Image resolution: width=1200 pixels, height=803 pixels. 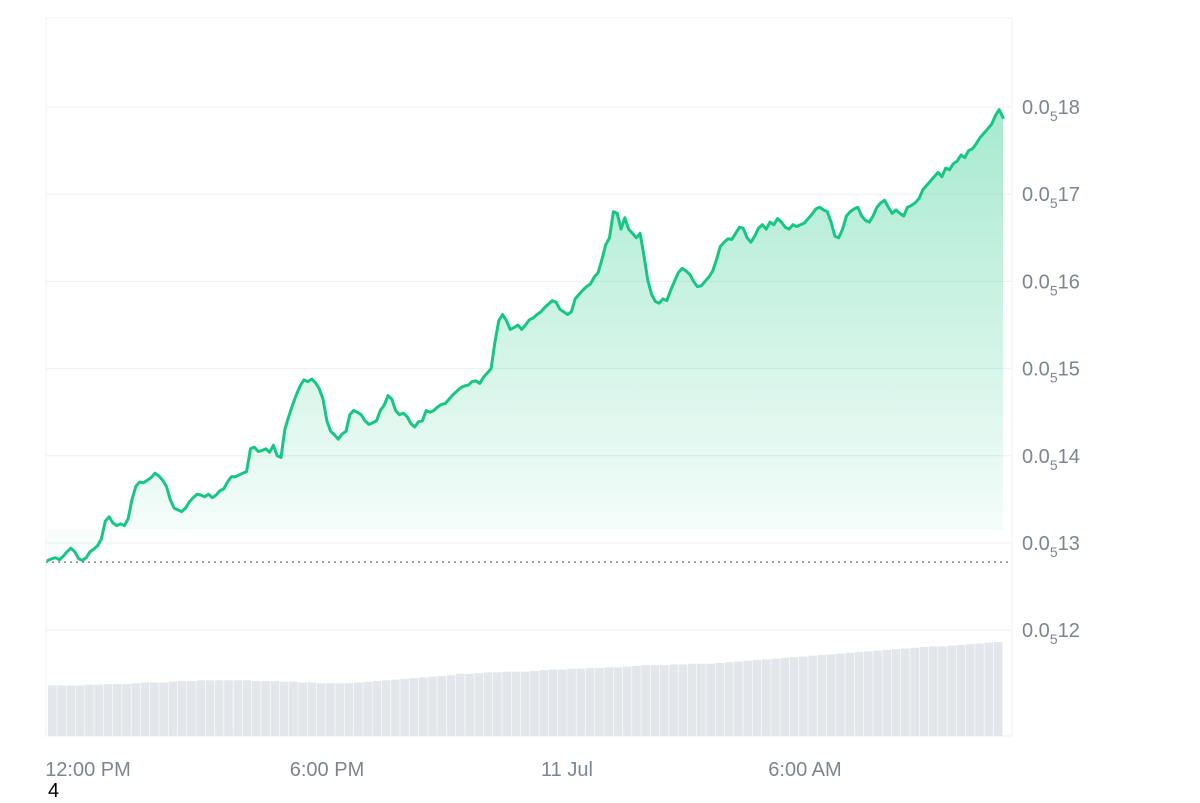 What do you see at coordinates (1051, 110) in the screenshot?
I see `y-tick-label: 0.0518` at bounding box center [1051, 110].